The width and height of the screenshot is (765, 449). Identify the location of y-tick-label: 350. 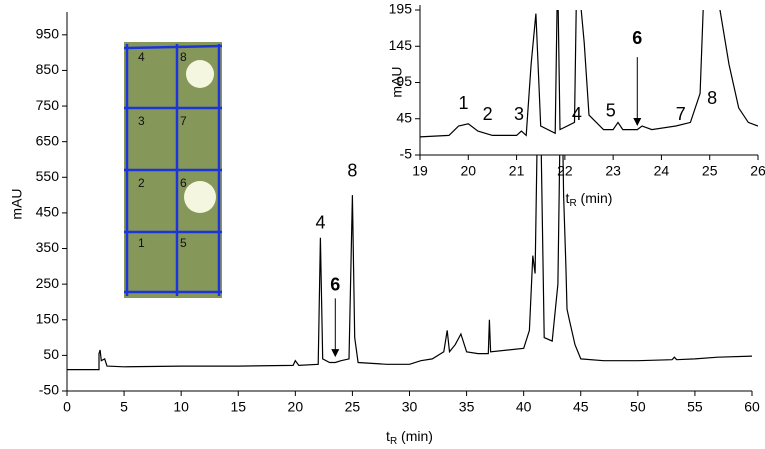
(48, 247).